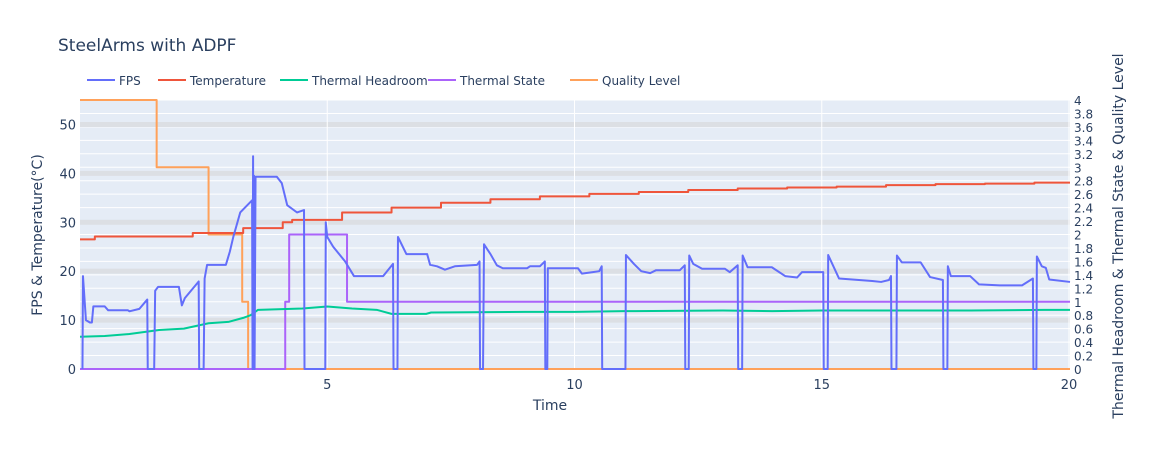 This screenshot has height=454, width=1156. Describe the element at coordinates (327, 385) in the screenshot. I see `x-tick-label: 5` at that location.